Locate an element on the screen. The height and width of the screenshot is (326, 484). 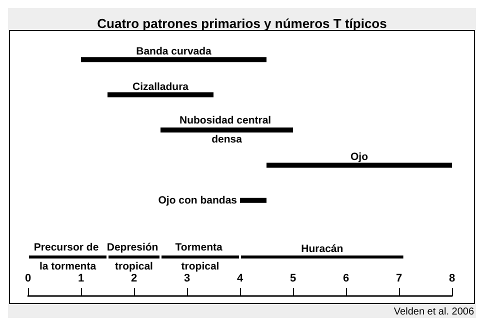
x-tick-label: 0 is located at coordinates (28, 278).